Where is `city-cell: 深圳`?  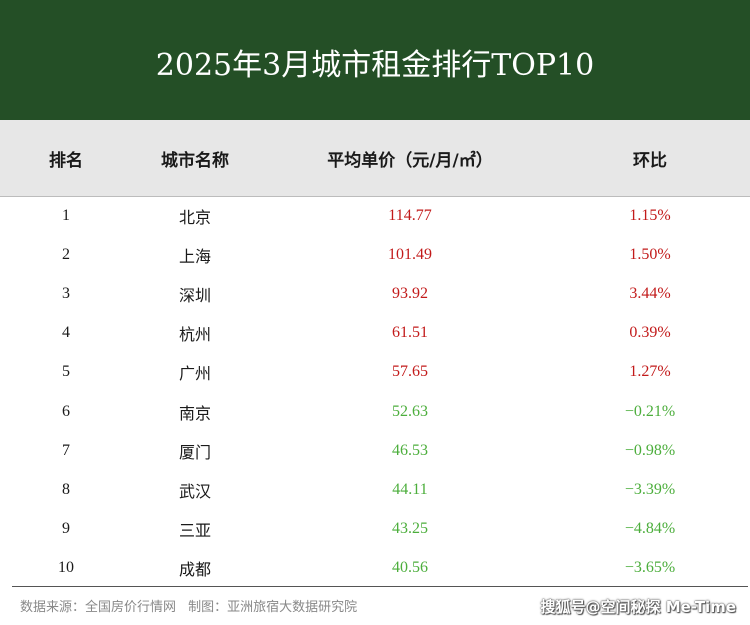
city-cell: 深圳 is located at coordinates (194, 295).